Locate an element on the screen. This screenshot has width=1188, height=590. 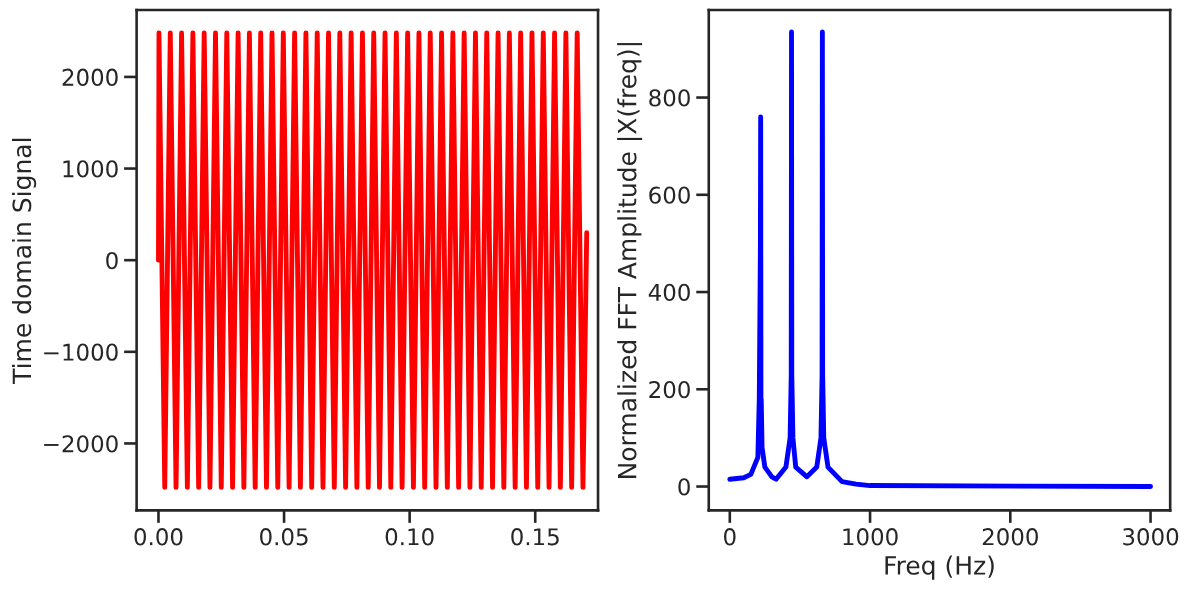
y-tick-label: 200 is located at coordinates (669, 389).